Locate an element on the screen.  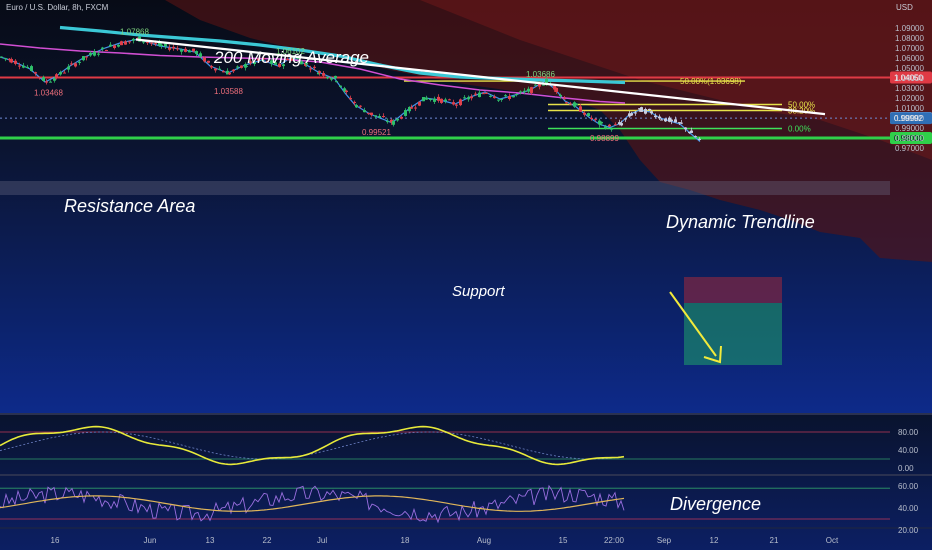
x-tick-label: 18 is located at coordinates (405, 540).